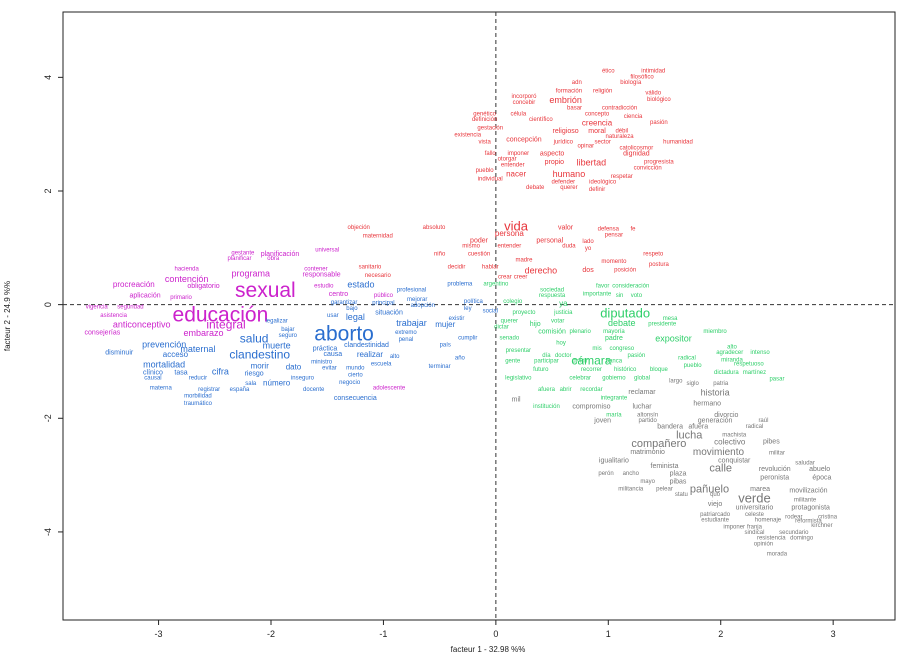  Describe the element at coordinates (48, 418) in the screenshot. I see `y-tick-label: -2` at that location.